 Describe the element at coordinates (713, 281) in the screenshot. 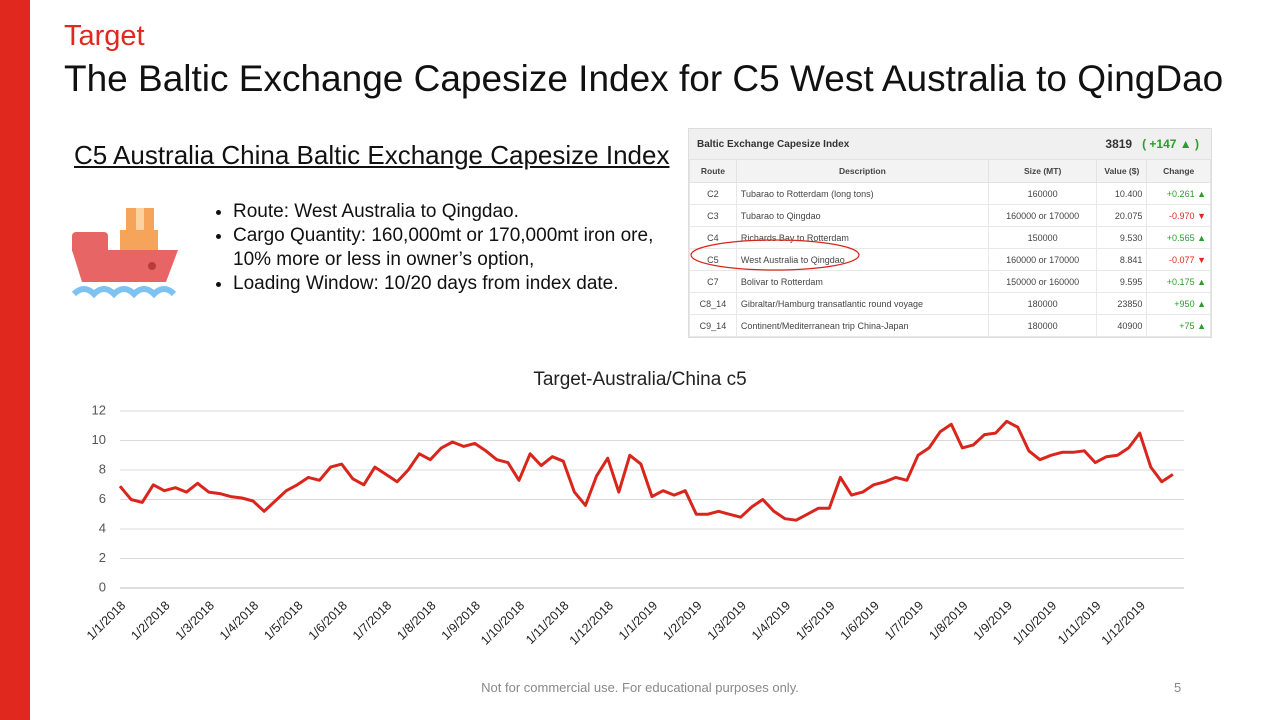

I see `cell-text: C7` at that location.